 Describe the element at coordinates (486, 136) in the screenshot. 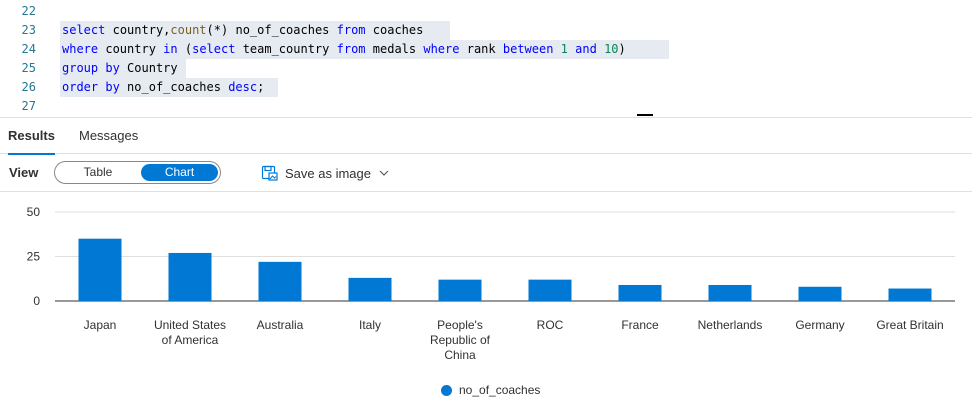

I see `results-tabs: Results Messages` at that location.